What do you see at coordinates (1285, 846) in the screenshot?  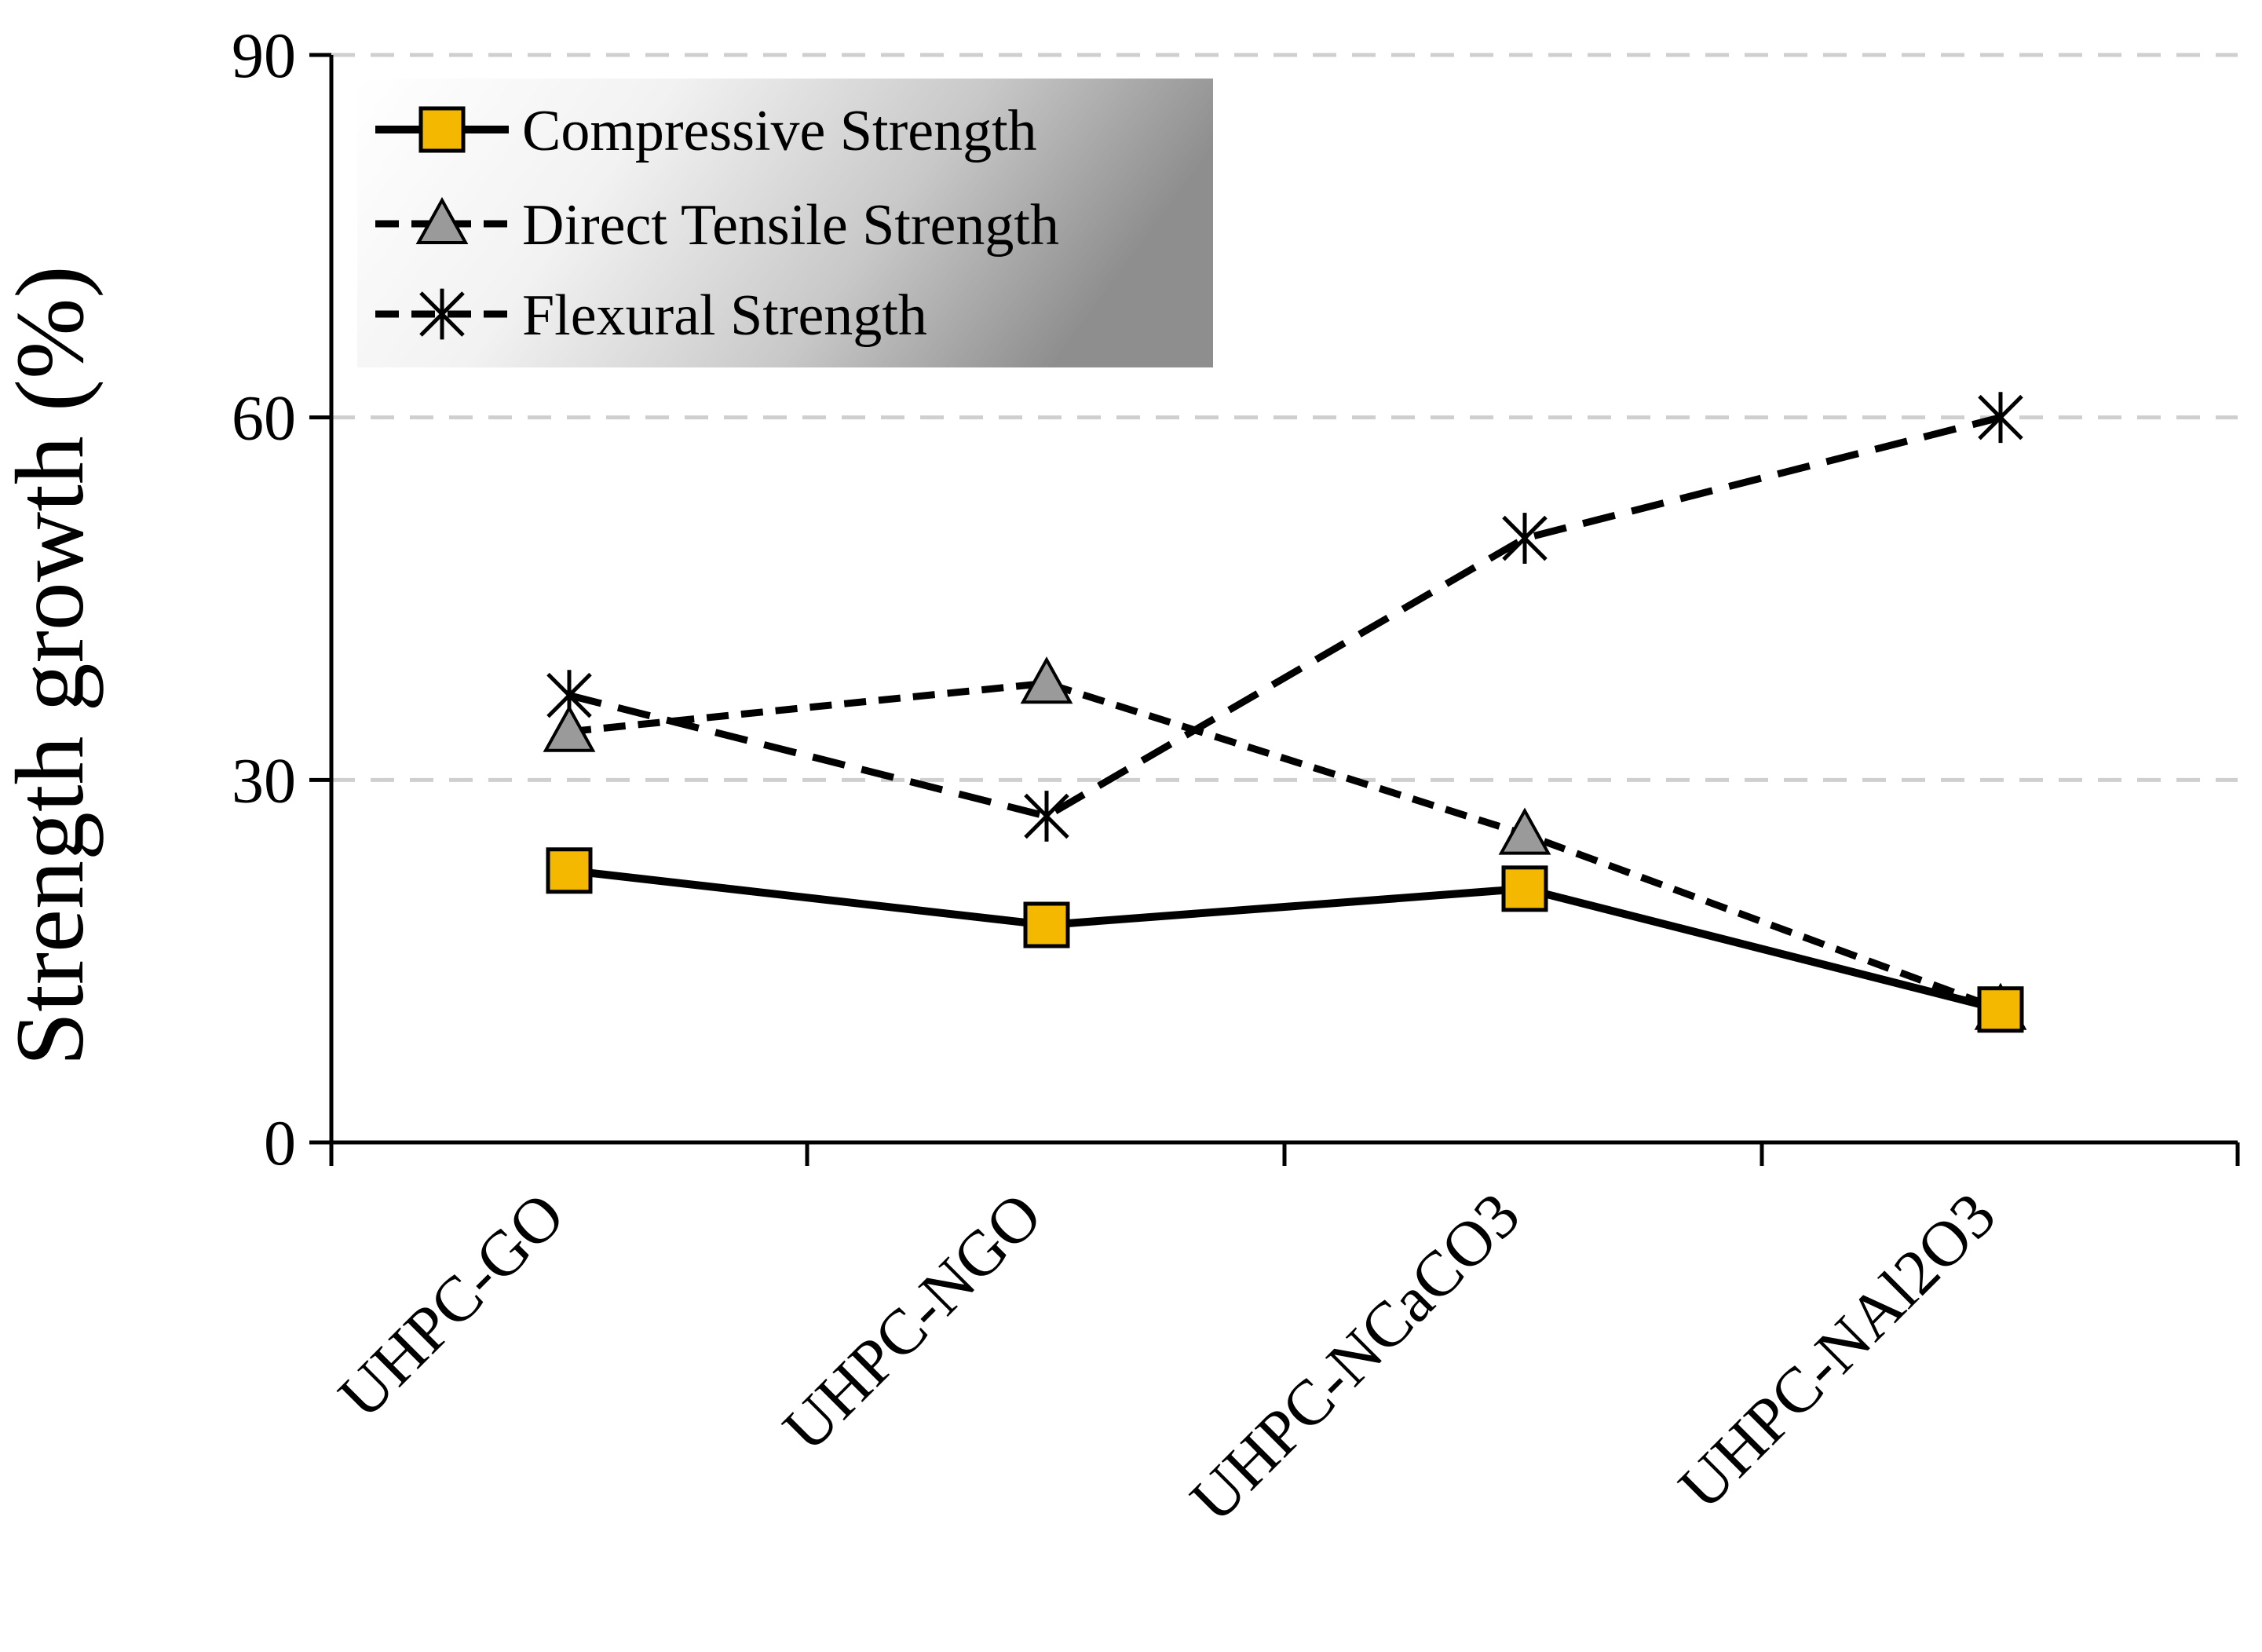 I see `series-line-direct-tensile-strength` at bounding box center [1285, 846].